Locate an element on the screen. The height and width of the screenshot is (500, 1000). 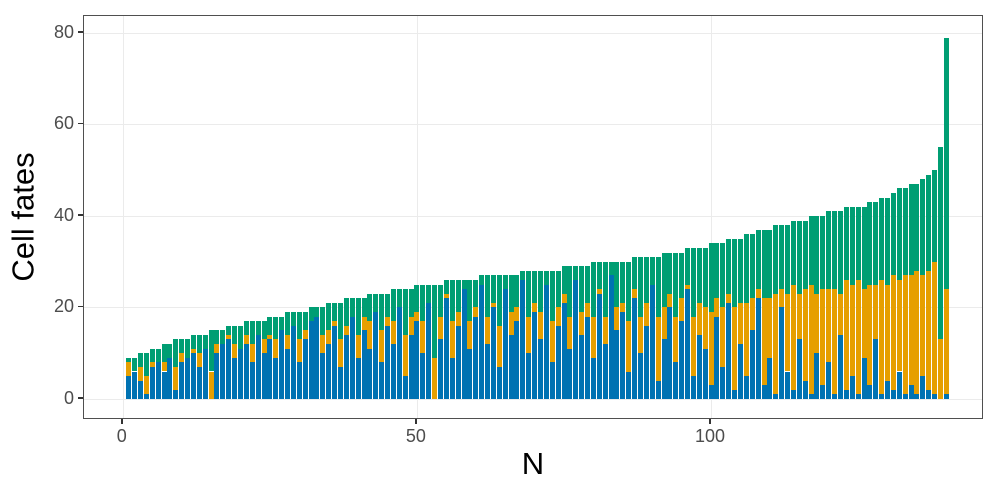
bar-73-segment-fate-green is located at coordinates (552, 296).